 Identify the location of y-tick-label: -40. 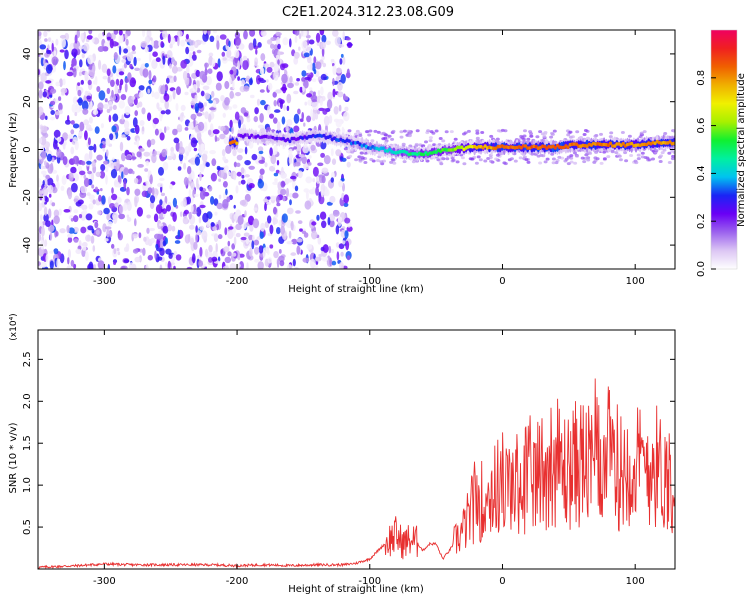
(27, 245).